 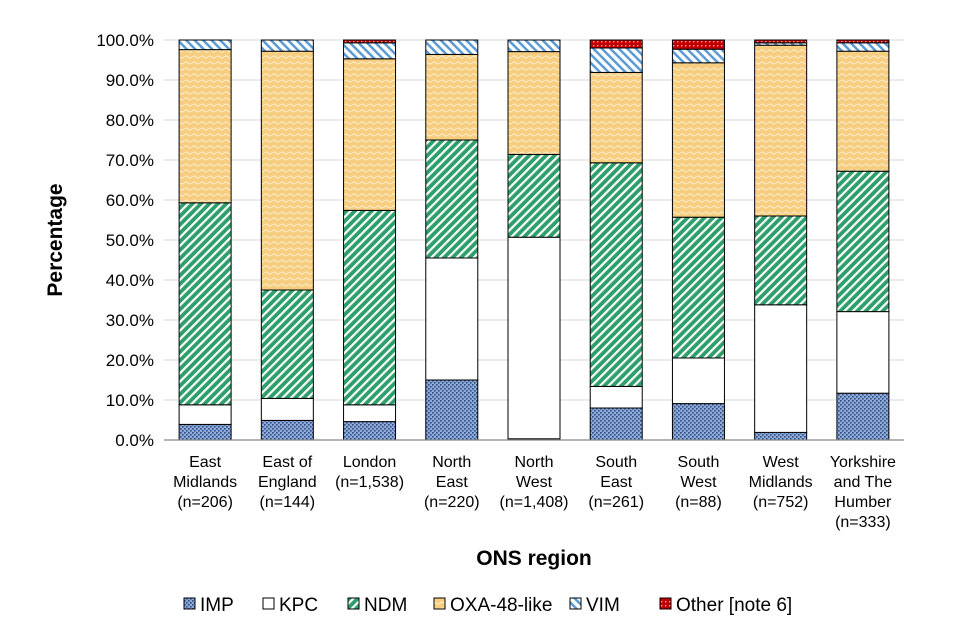 What do you see at coordinates (603, 605) in the screenshot?
I see `legend-label: VIM` at bounding box center [603, 605].